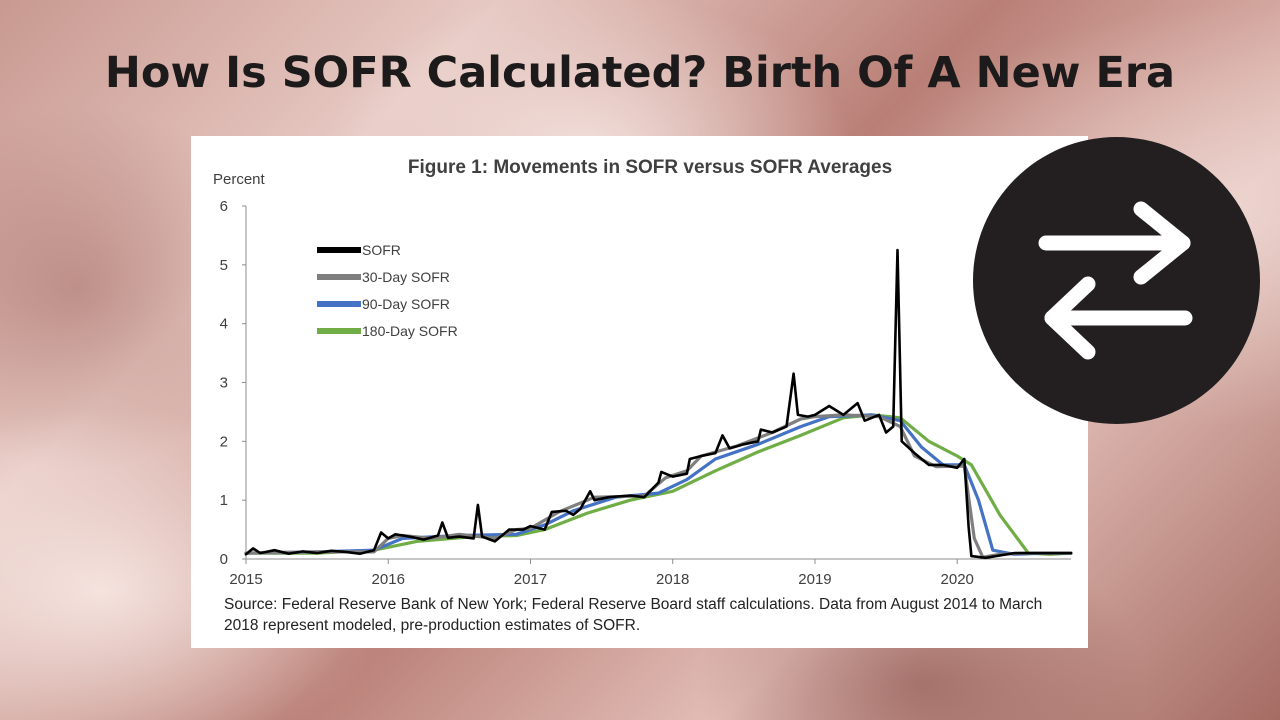 This screenshot has width=1280, height=720. Describe the element at coordinates (224, 383) in the screenshot. I see `y-tick-label: 3` at that location.